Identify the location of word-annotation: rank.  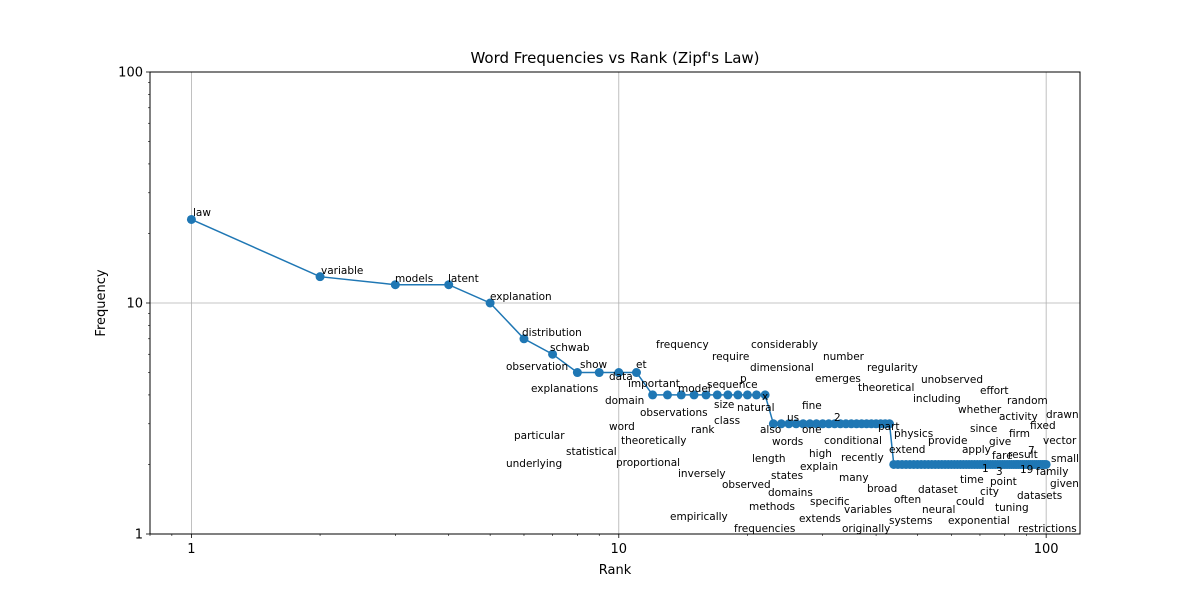
(703, 430).